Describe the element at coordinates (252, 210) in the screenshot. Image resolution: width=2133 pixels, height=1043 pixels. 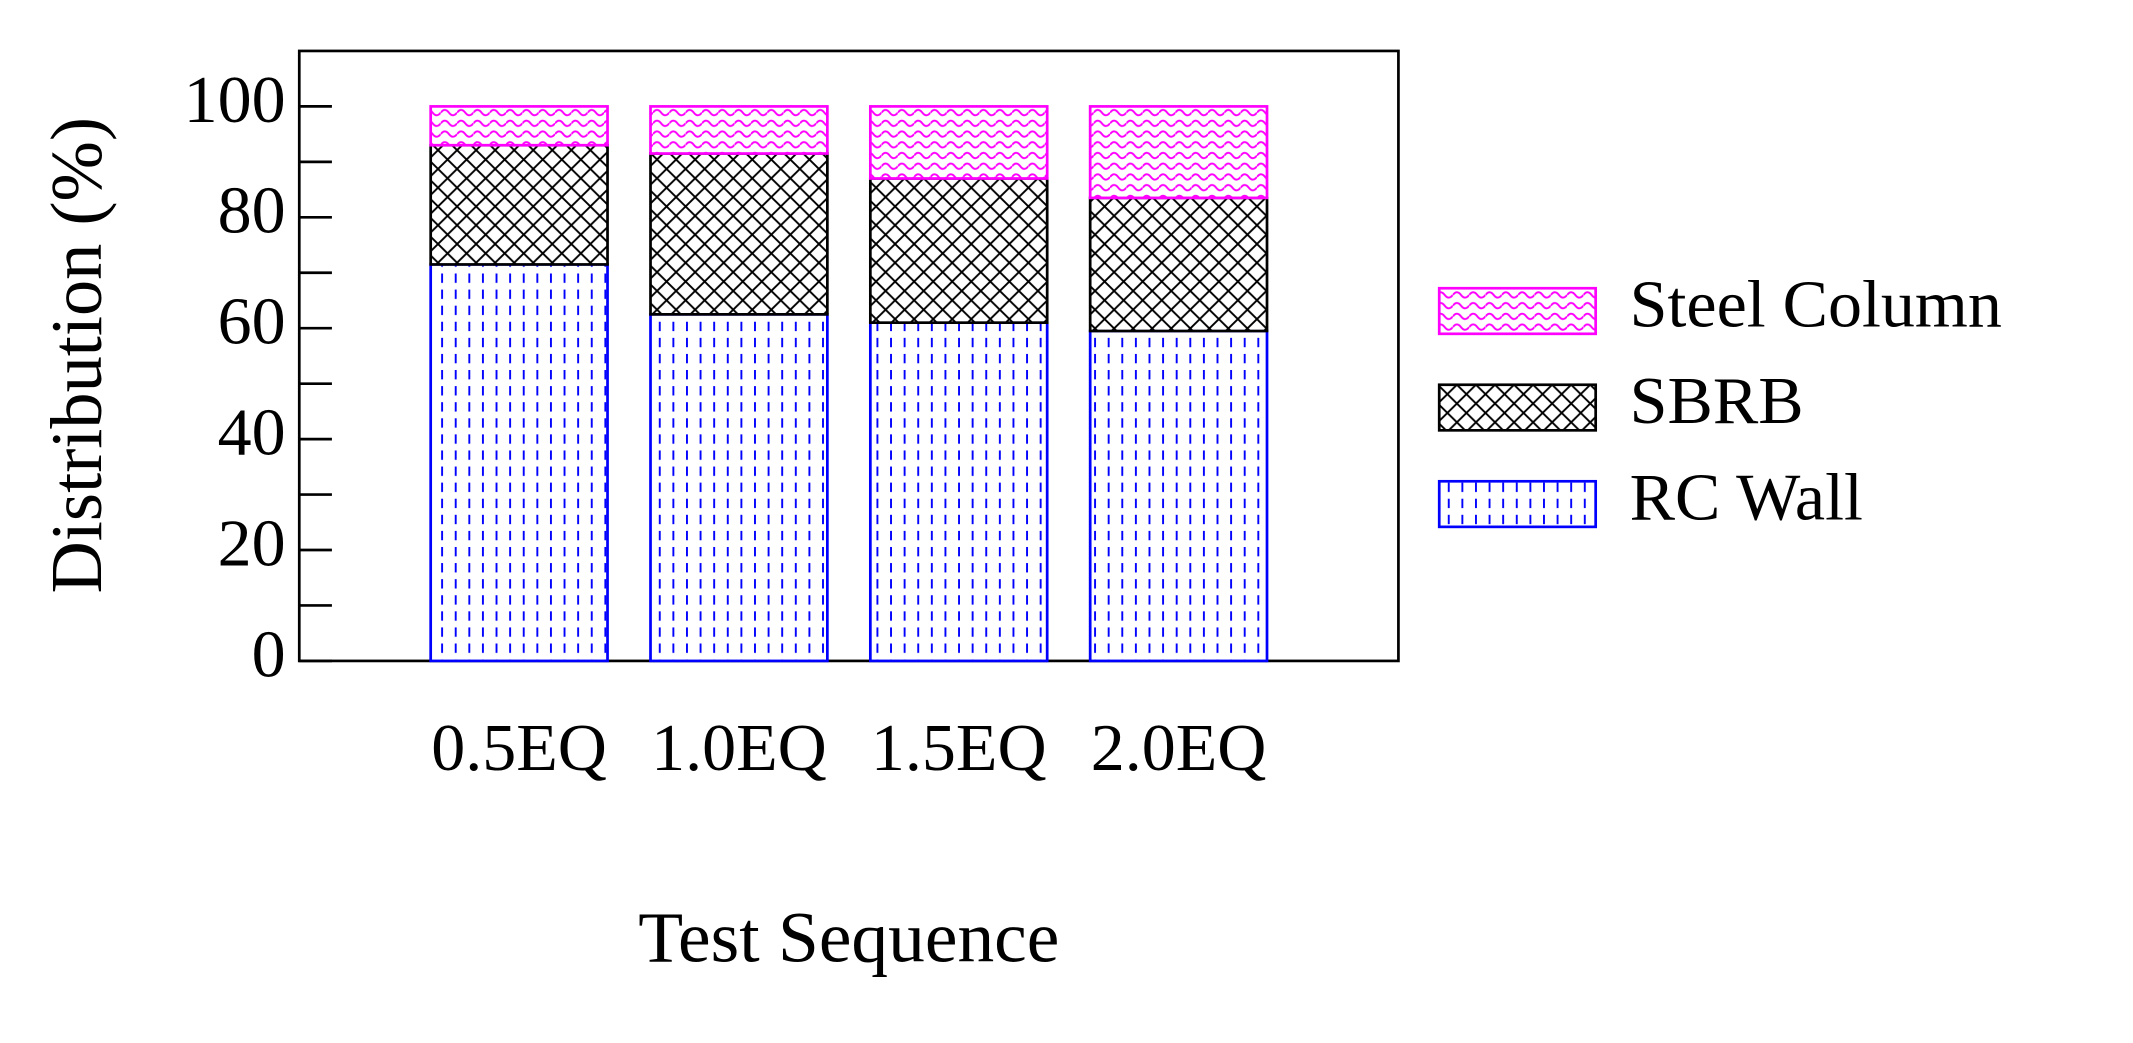
I see `y-tick-label: 80` at that location.